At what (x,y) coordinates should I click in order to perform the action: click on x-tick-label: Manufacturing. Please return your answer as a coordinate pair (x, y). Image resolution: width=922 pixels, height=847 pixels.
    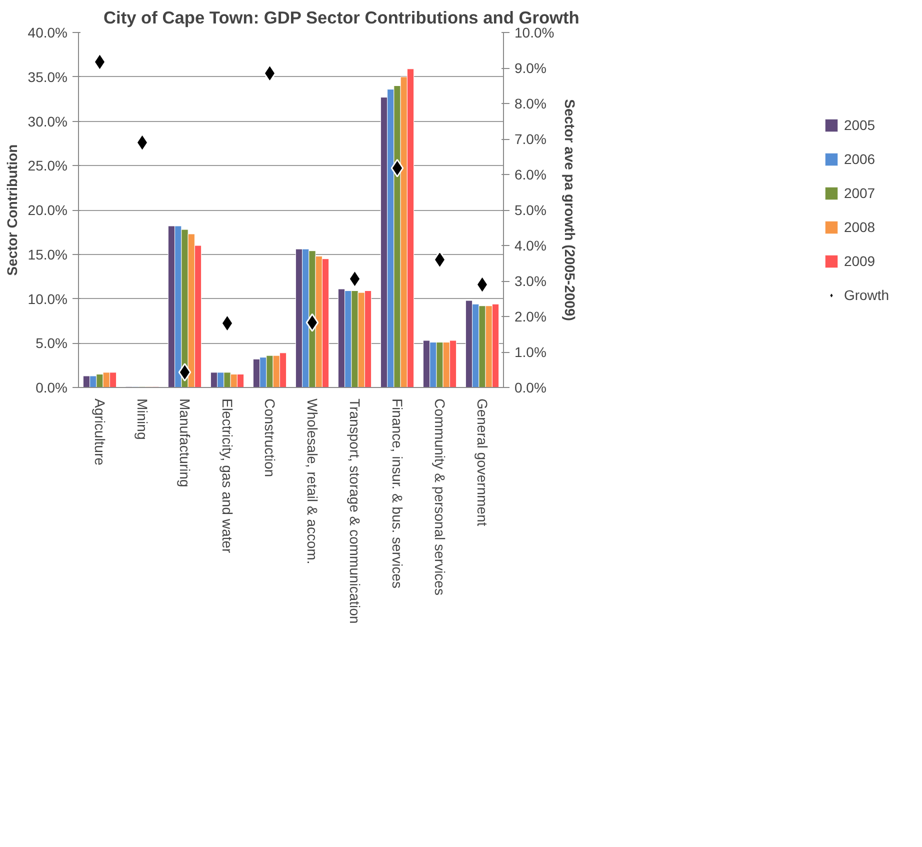
    Looking at the image, I should click on (184, 443).